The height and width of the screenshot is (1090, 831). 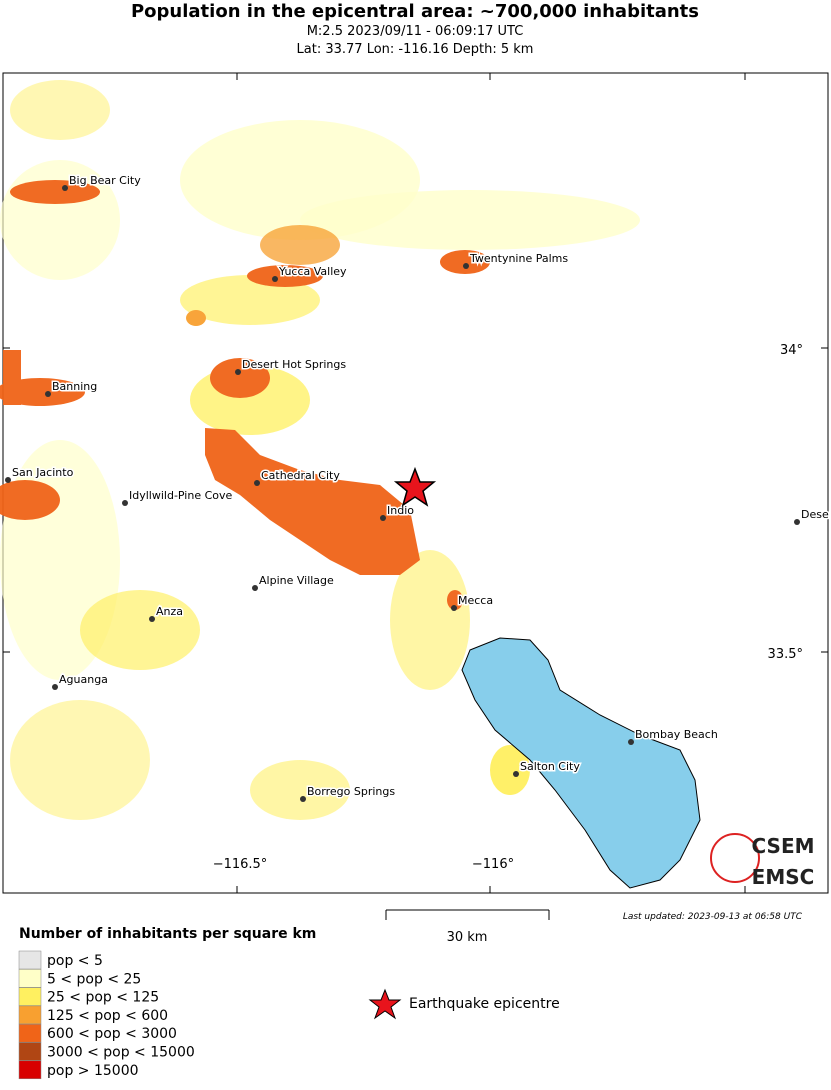 I want to click on logo-text: EMSC, so click(x=783, y=877).